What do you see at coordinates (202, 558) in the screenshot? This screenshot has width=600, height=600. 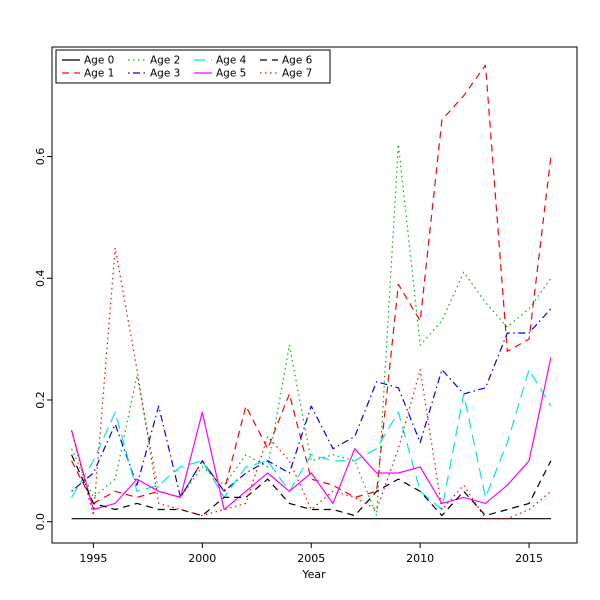 I see `x-tick-label: 2000` at bounding box center [202, 558].